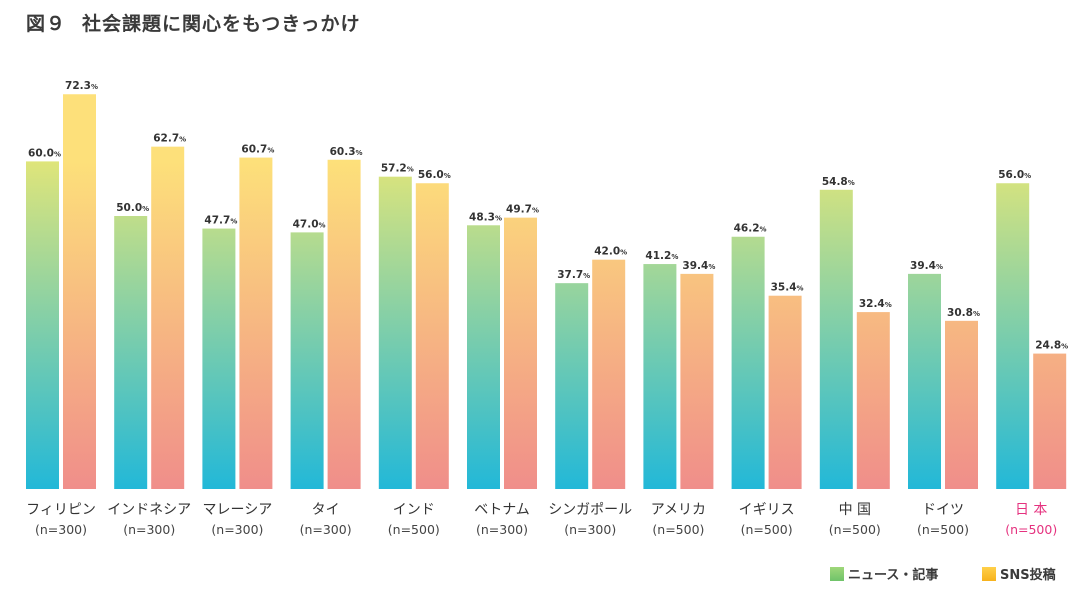 This screenshot has width=1090, height=598. I want to click on category-label: アメリカ, so click(678, 510).